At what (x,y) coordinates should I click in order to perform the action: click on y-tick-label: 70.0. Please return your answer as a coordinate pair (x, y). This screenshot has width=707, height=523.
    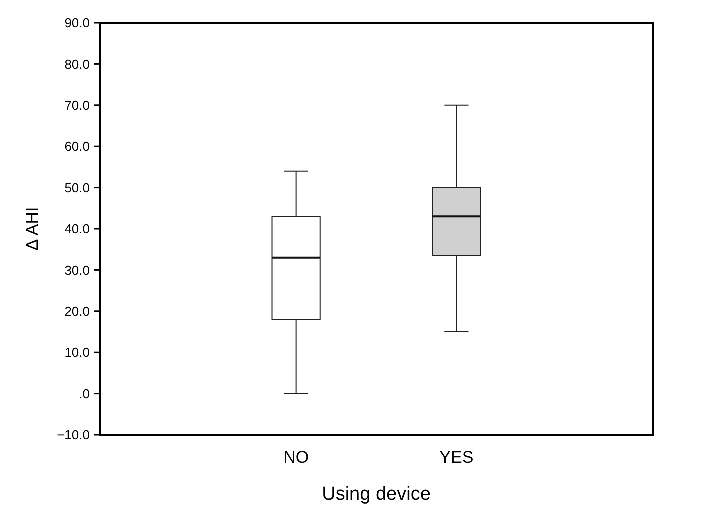
    Looking at the image, I should click on (77, 105).